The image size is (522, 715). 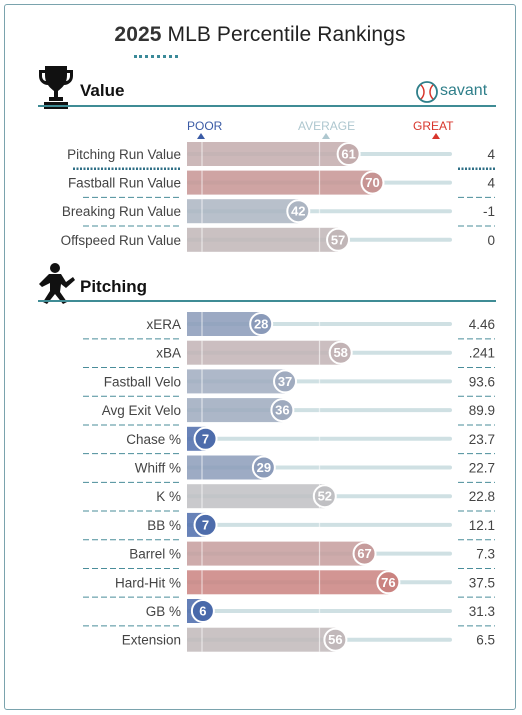 What do you see at coordinates (482, 353) in the screenshot?
I see `value-label: .241` at bounding box center [482, 353].